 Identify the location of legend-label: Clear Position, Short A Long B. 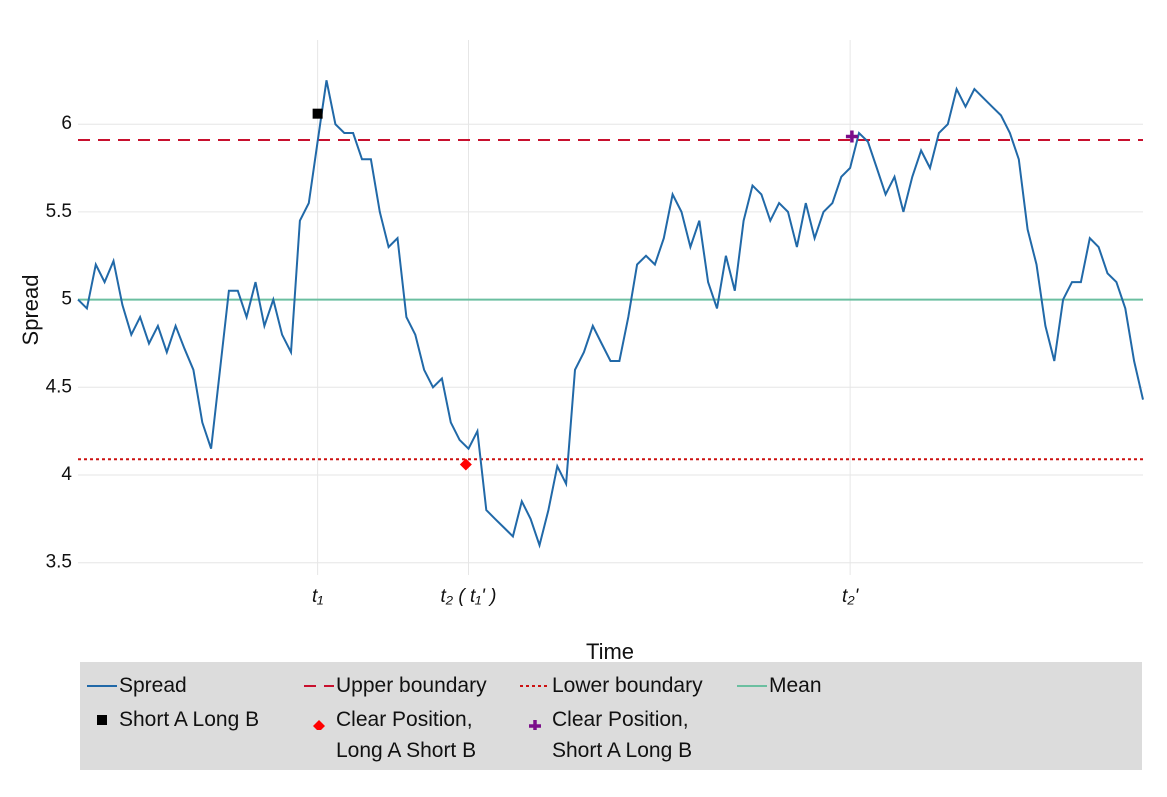
(622, 735).